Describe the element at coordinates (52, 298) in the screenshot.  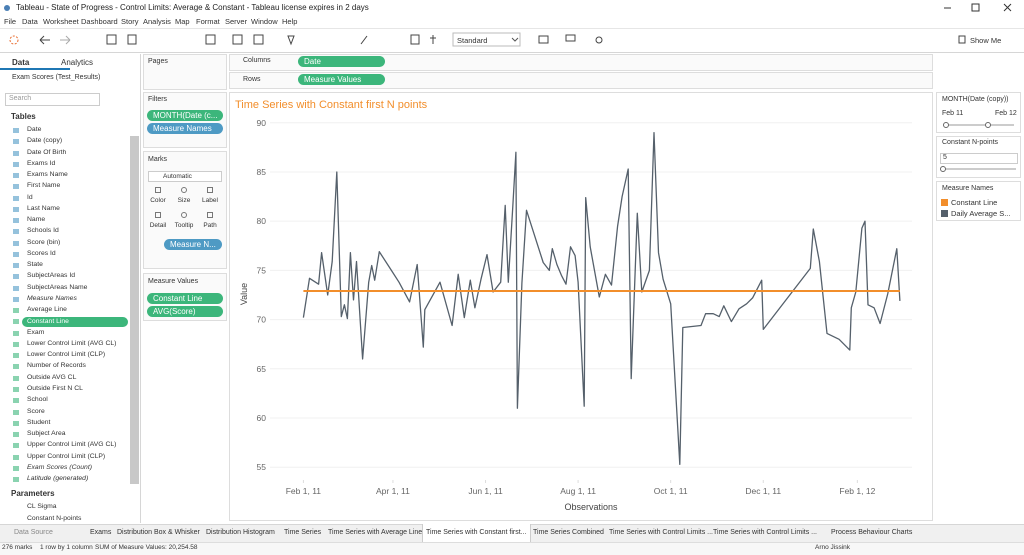
I see `field: Measure Names` at that location.